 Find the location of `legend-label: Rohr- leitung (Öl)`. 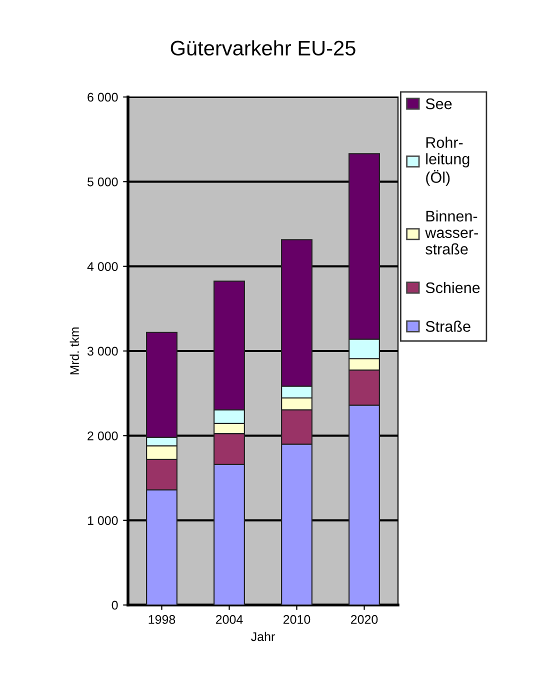

legend-label: Rohr- leitung (Öl) is located at coordinates (448, 161).